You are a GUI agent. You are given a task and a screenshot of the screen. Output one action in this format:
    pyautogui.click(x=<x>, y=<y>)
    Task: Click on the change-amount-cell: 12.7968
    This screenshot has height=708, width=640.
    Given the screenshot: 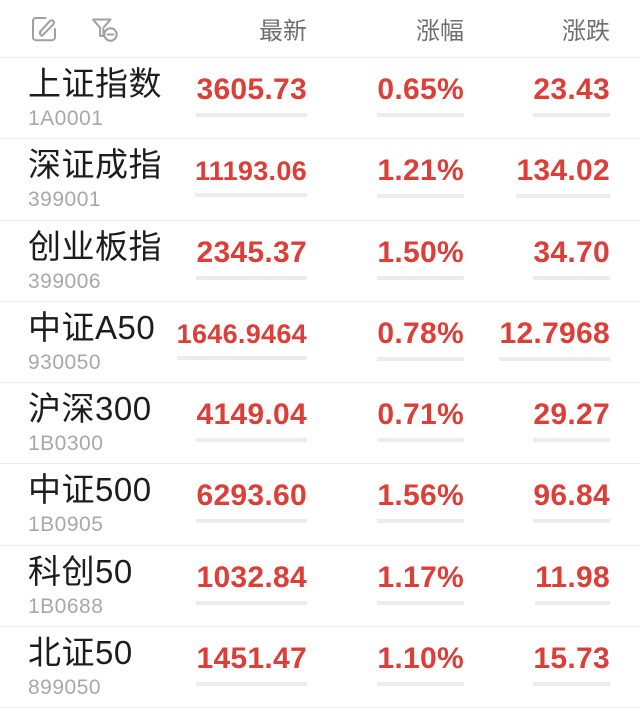 What is the action you would take?
    pyautogui.click(x=537, y=342)
    